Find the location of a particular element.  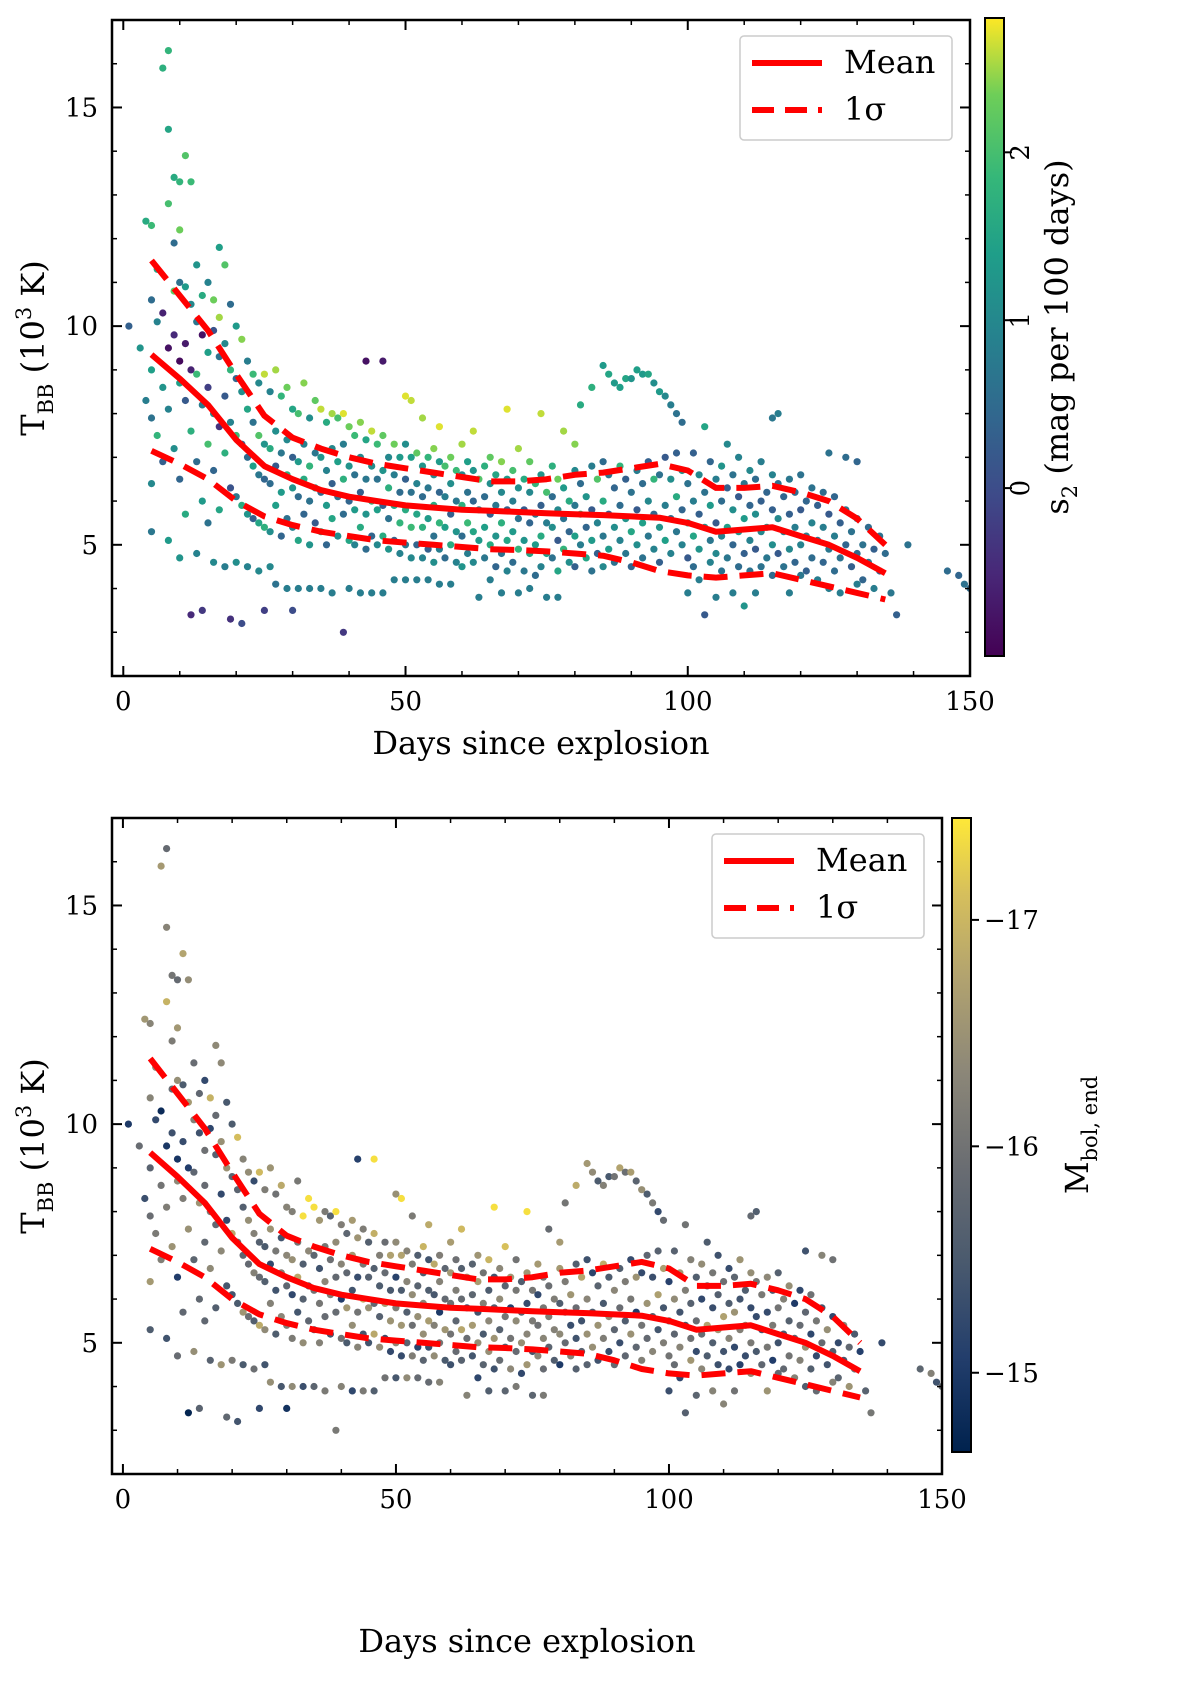

x-tick-label: 150 is located at coordinates (970, 702).